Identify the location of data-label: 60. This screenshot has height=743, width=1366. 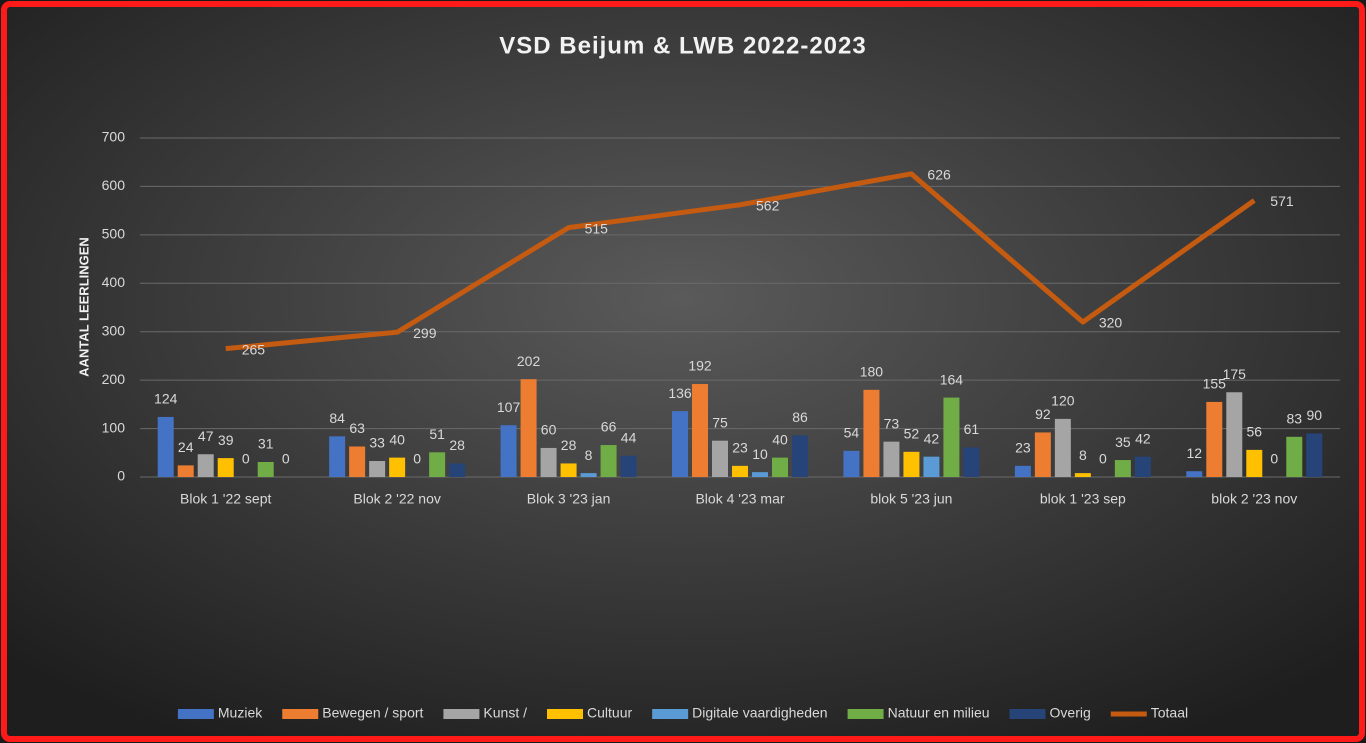
(549, 430).